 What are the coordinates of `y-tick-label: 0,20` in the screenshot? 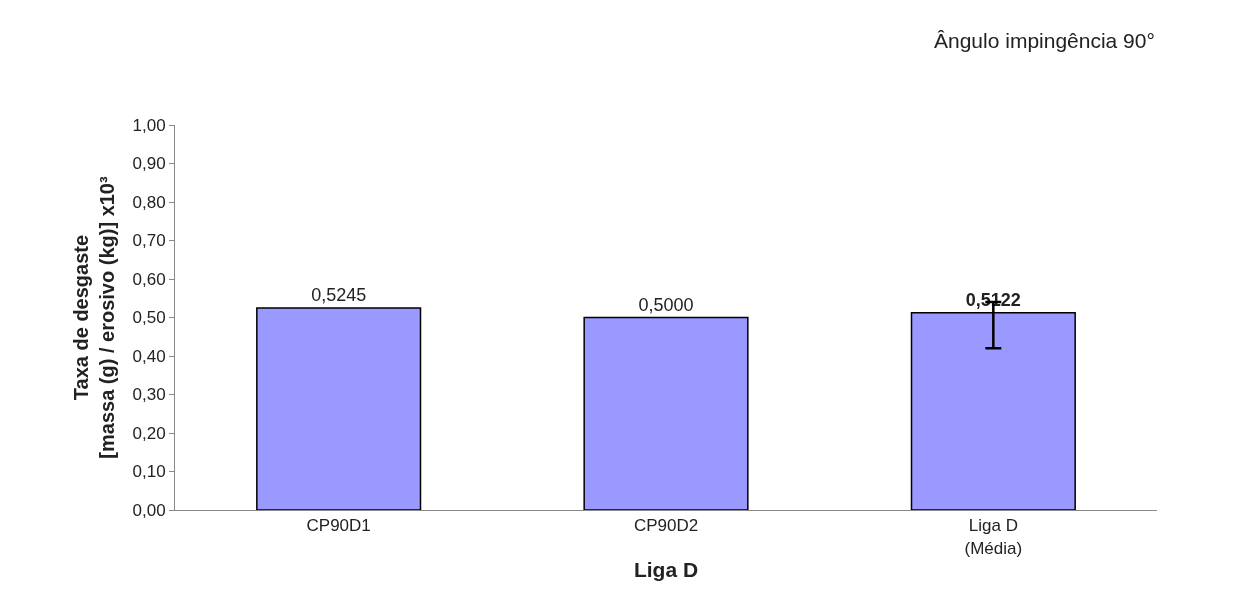 It's located at (149, 433).